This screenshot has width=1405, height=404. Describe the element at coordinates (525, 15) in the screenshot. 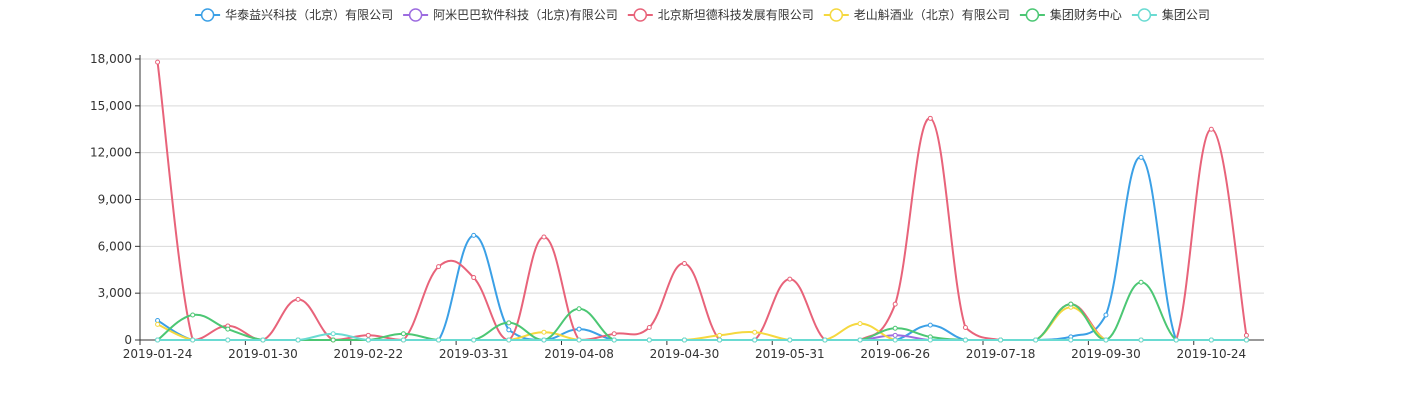

I see `legend-label: 阿米巴巴软件科技（北京)有限公司` at that location.